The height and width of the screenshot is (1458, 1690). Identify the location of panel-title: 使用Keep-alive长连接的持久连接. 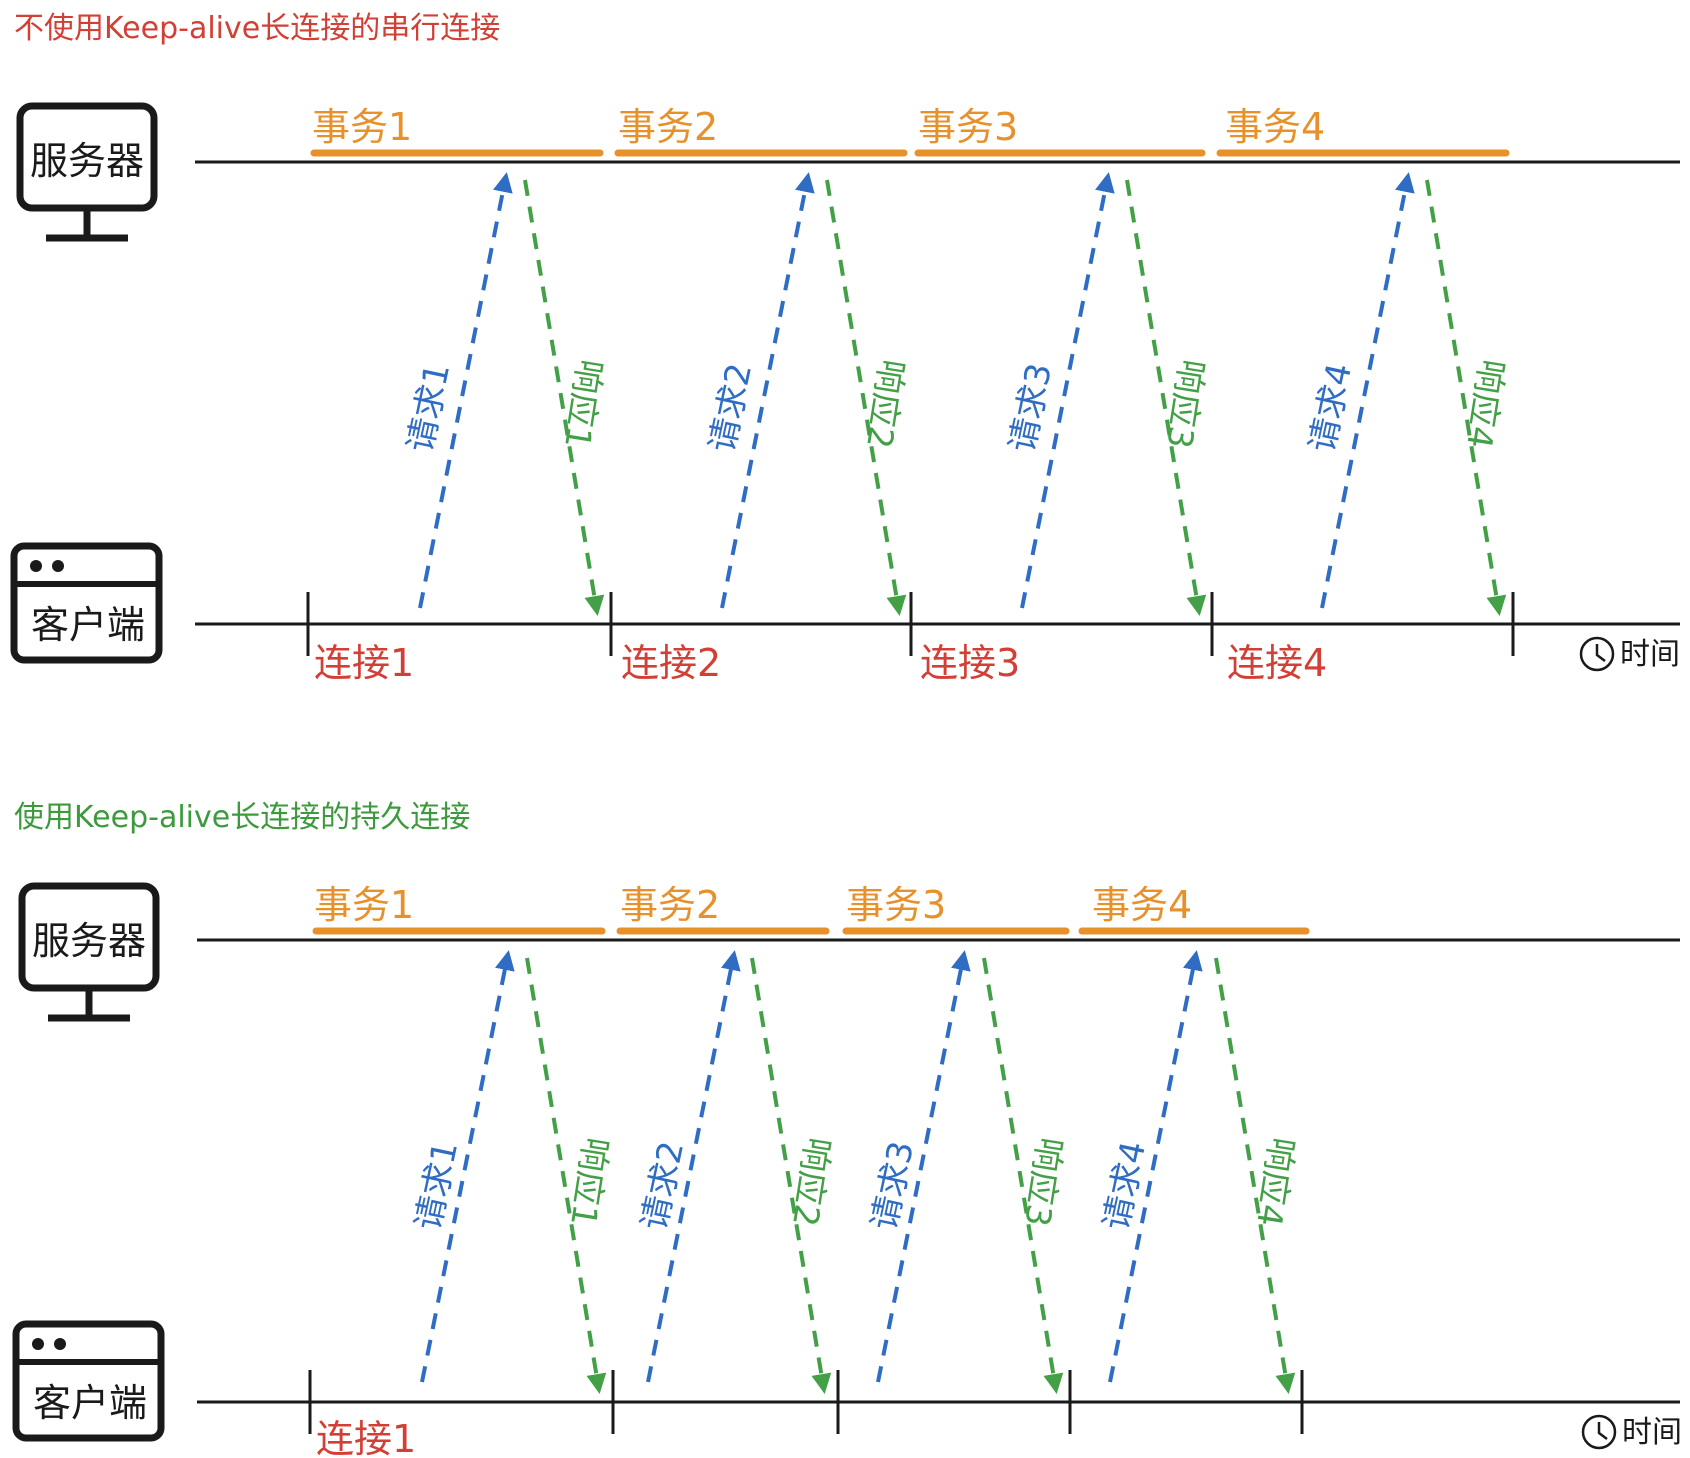
(242, 817).